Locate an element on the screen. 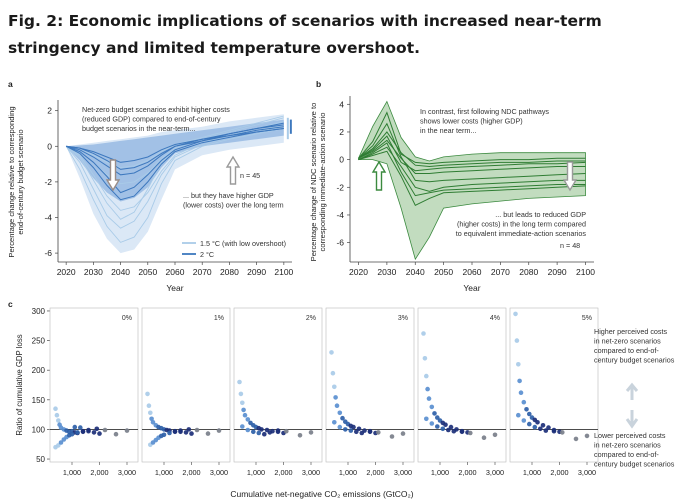  y-axis-title: Ratio of cumulative GDP loss is located at coordinates (19, 384).